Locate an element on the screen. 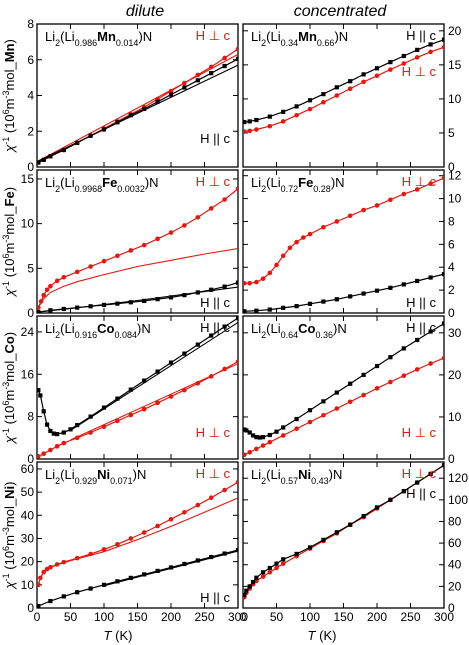 The width and height of the screenshot is (469, 645). y-tick-label: 20 is located at coordinates (455, 375).